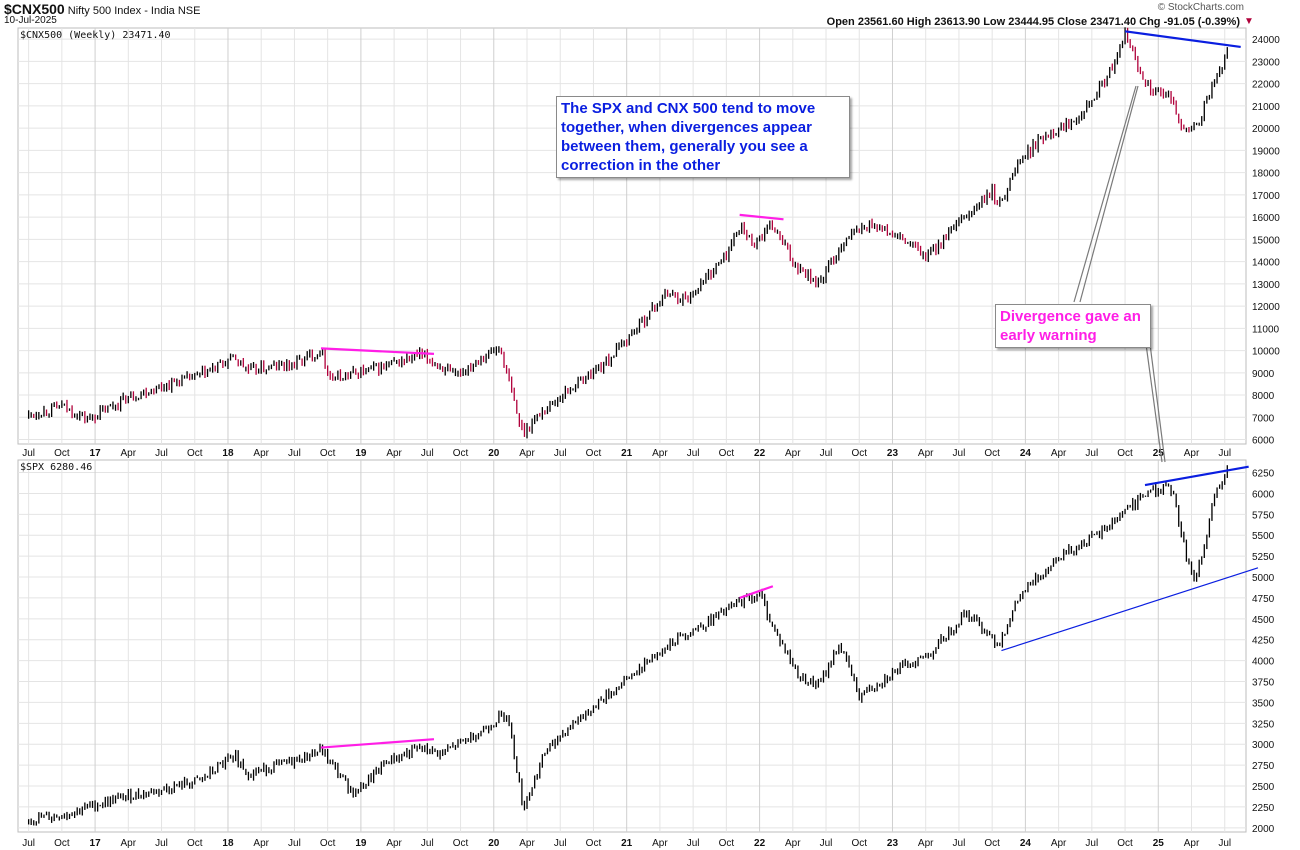 The image size is (1300, 850). What do you see at coordinates (1263, 536) in the screenshot?
I see `y-tick-label: 5500` at bounding box center [1263, 536].